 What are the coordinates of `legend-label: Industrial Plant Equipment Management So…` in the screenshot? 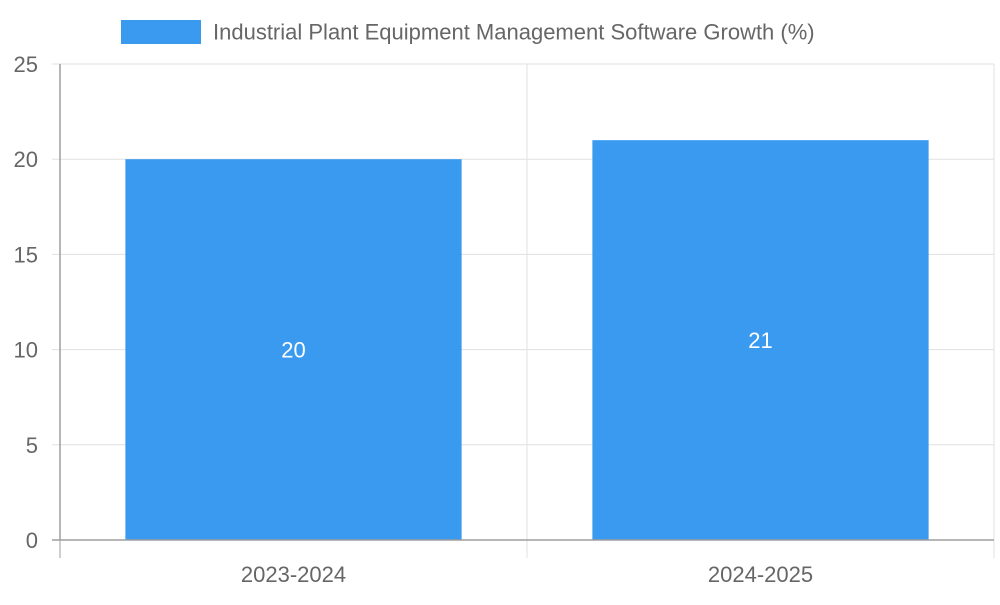 It's located at (514, 32).